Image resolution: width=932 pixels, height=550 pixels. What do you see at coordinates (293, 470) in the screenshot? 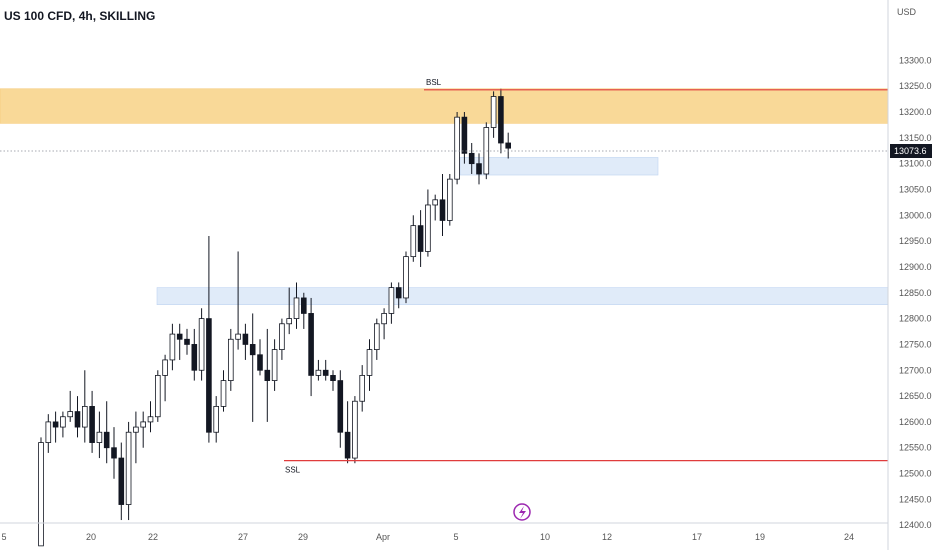
I see `ssl-annotation: SSL` at bounding box center [293, 470].